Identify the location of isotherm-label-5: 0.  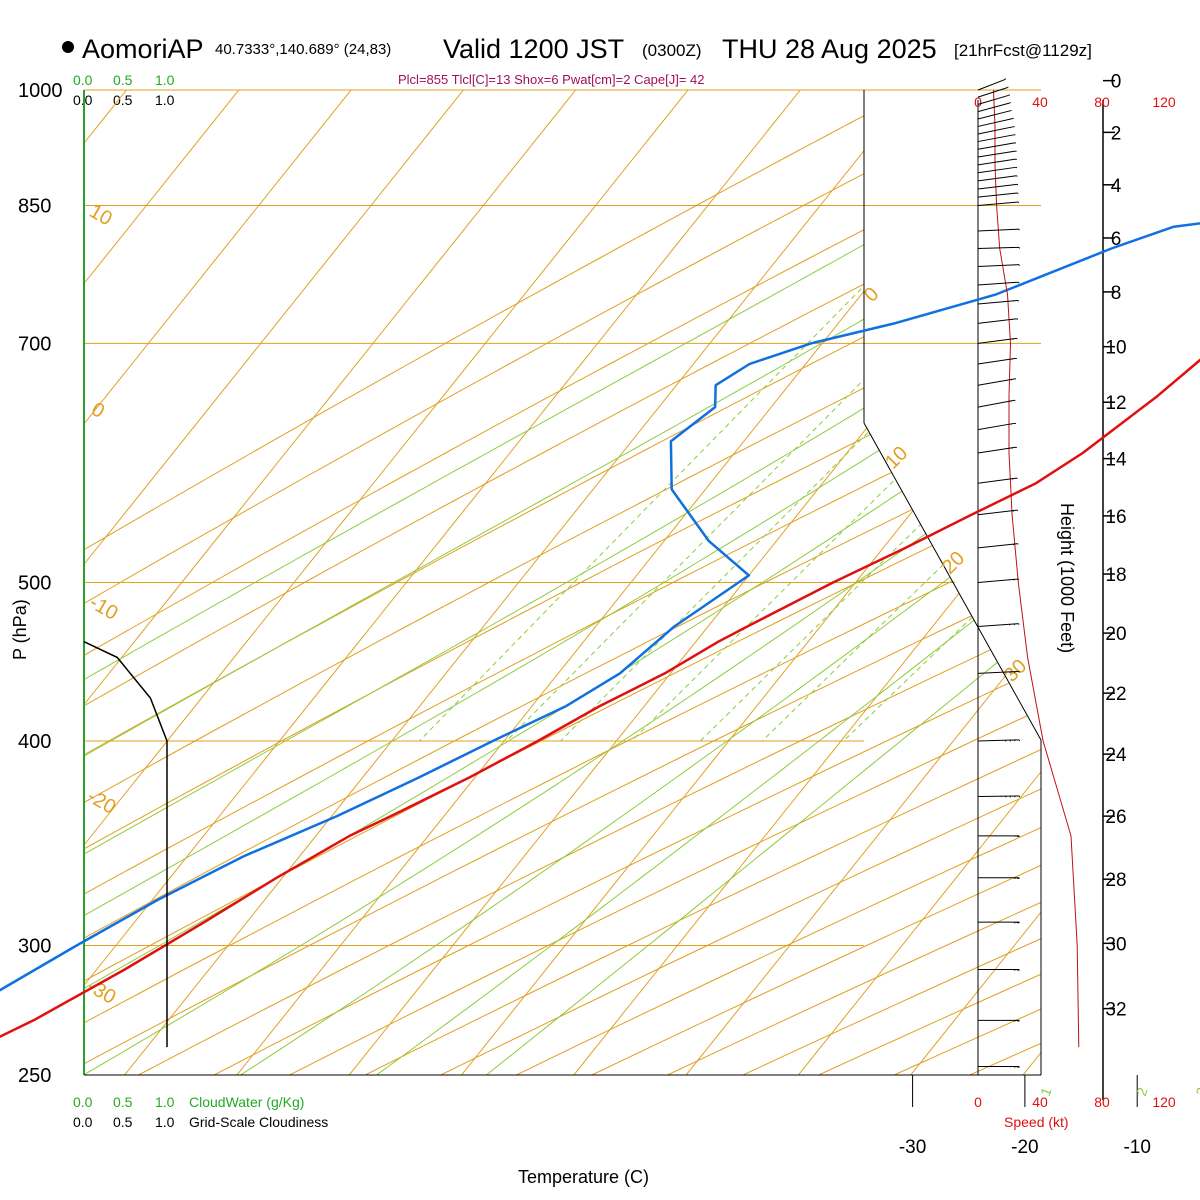
(871, 294).